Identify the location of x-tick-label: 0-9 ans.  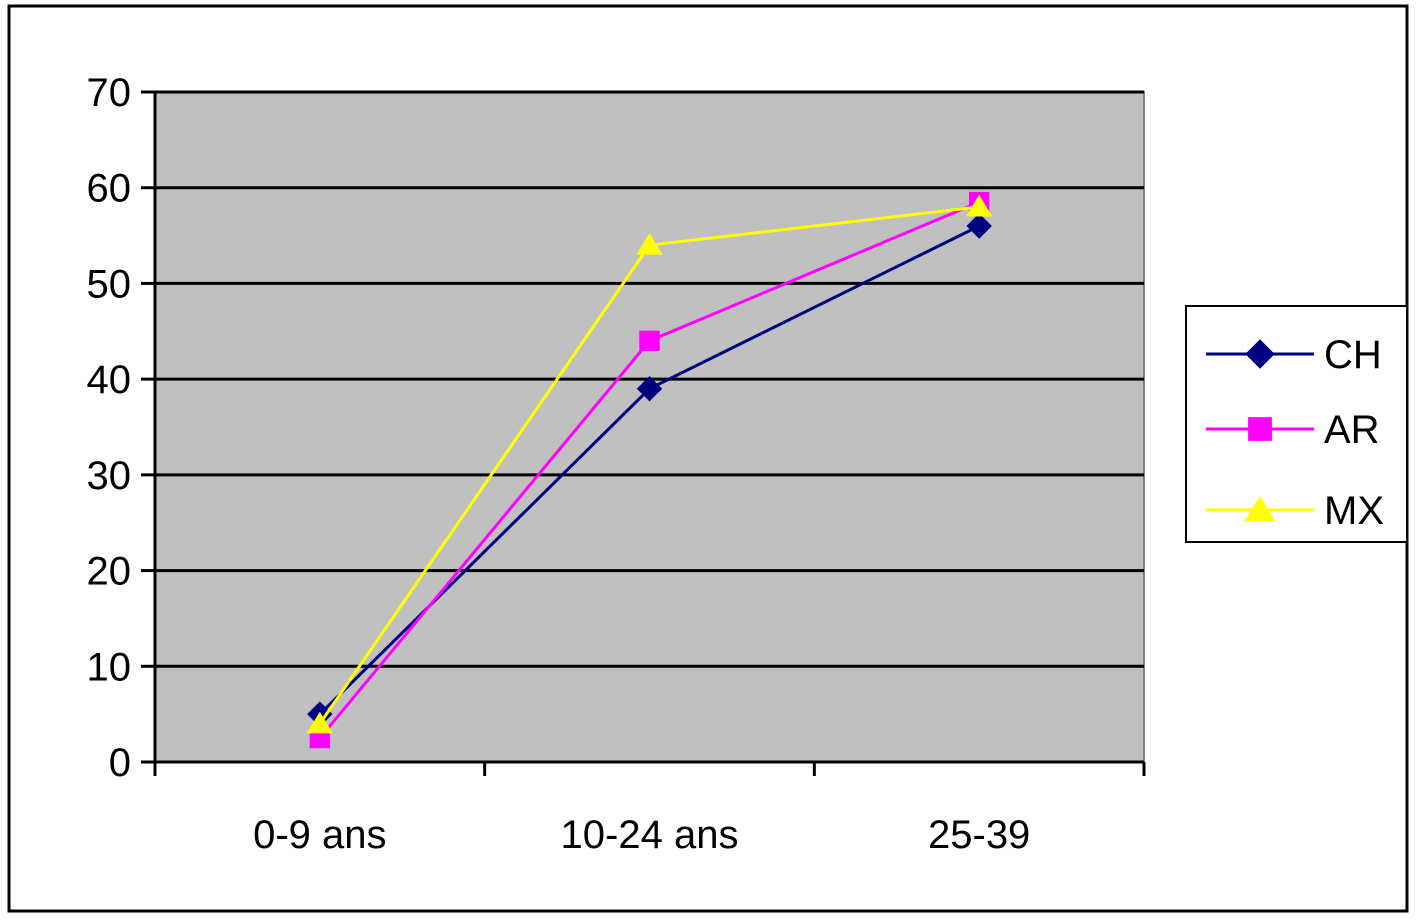
(319, 835).